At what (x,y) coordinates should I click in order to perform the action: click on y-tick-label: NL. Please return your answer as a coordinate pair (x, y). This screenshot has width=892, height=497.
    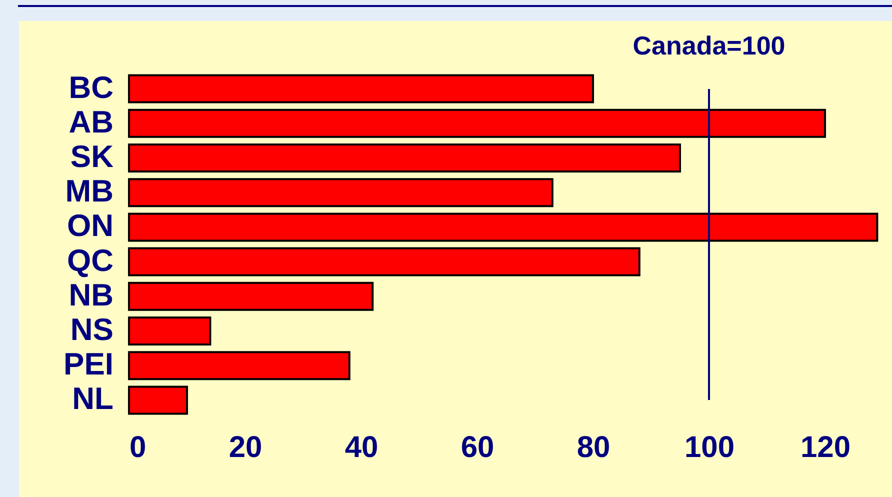
    Looking at the image, I should click on (93, 398).